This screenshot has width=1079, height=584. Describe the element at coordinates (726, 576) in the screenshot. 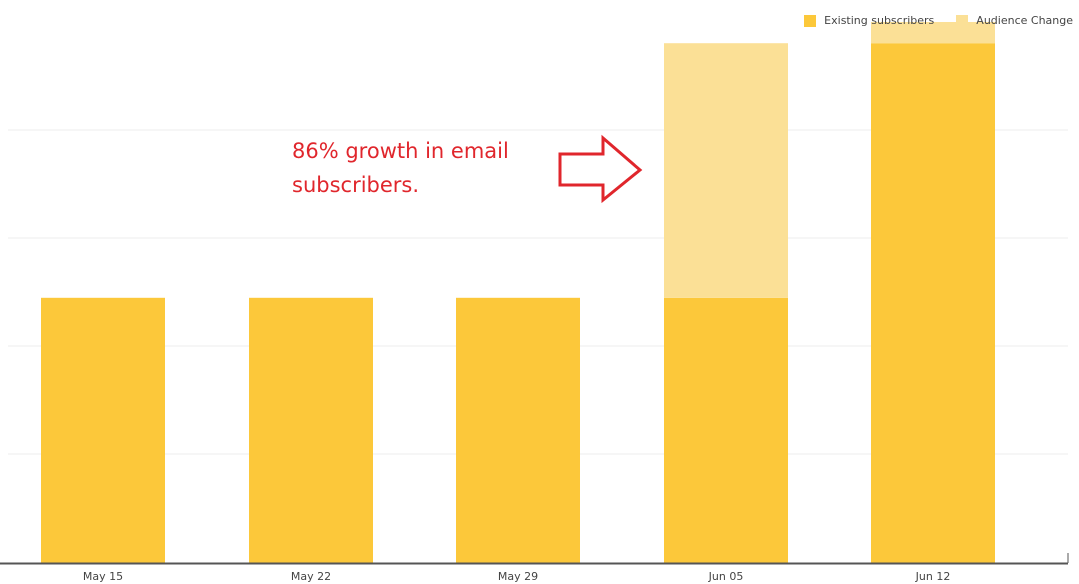

I see `x-tick-label: Jun 05` at that location.